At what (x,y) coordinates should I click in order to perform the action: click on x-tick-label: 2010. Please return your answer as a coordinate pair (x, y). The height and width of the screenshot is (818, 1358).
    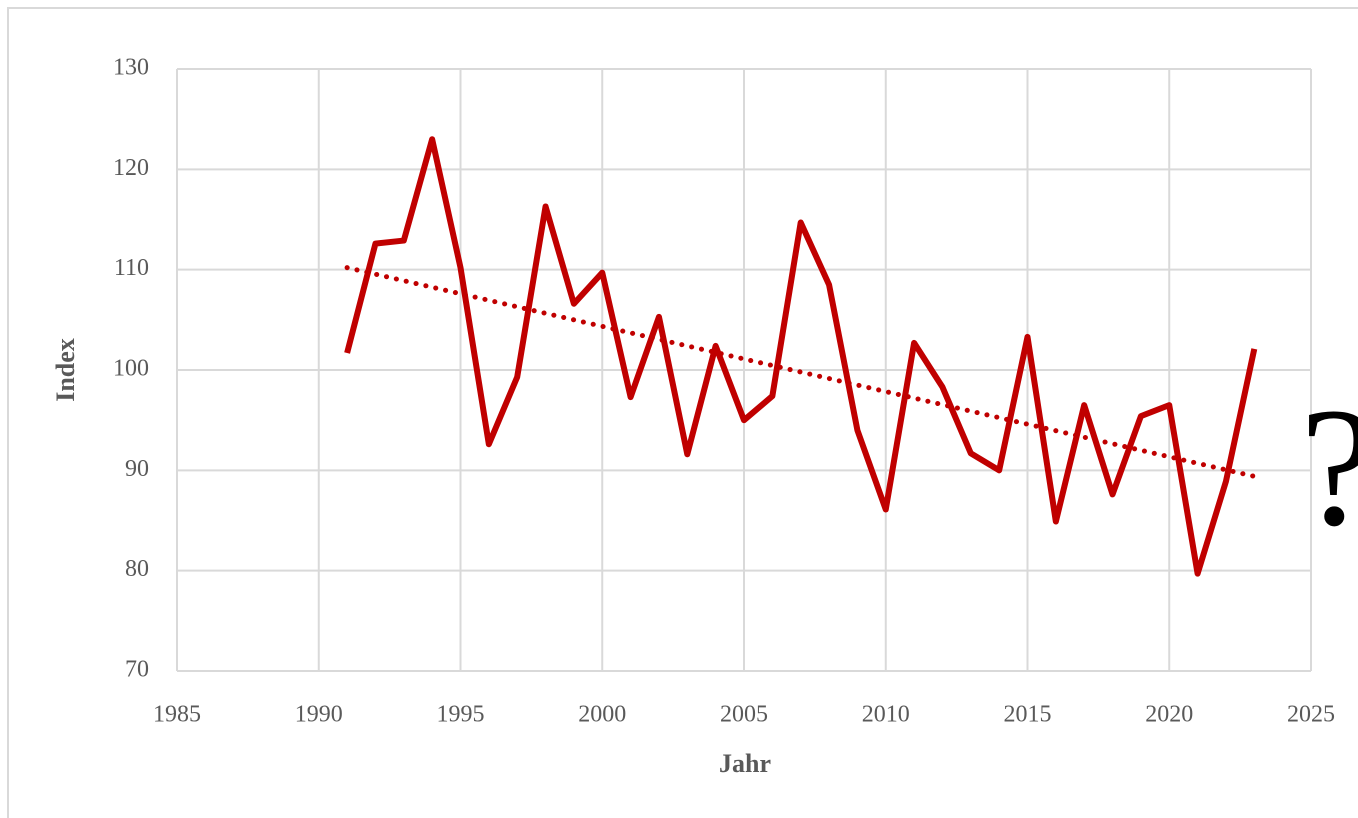
    Looking at the image, I should click on (886, 715).